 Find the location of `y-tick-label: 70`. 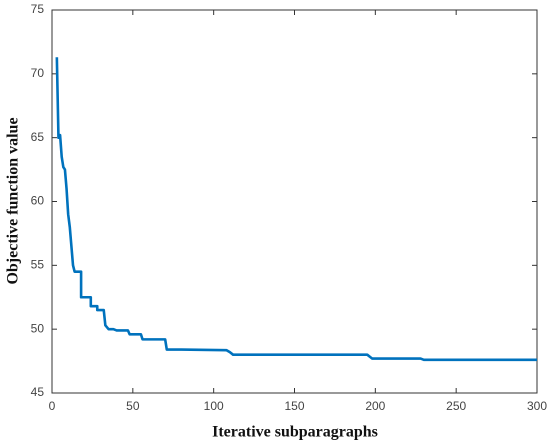

y-tick-label: 70 is located at coordinates (38, 73).